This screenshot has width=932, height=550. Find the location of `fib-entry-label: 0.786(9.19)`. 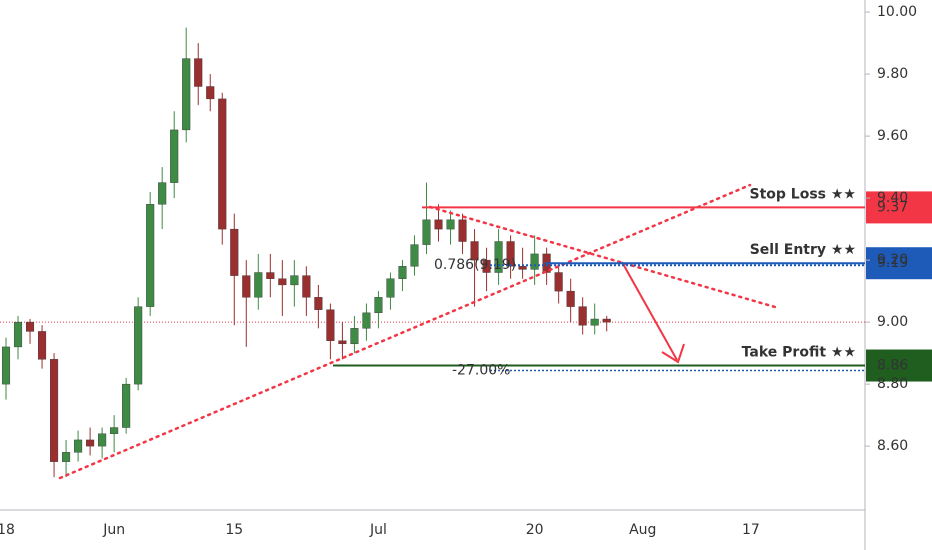

fib-entry-label: 0.786(9.19) is located at coordinates (475, 265).